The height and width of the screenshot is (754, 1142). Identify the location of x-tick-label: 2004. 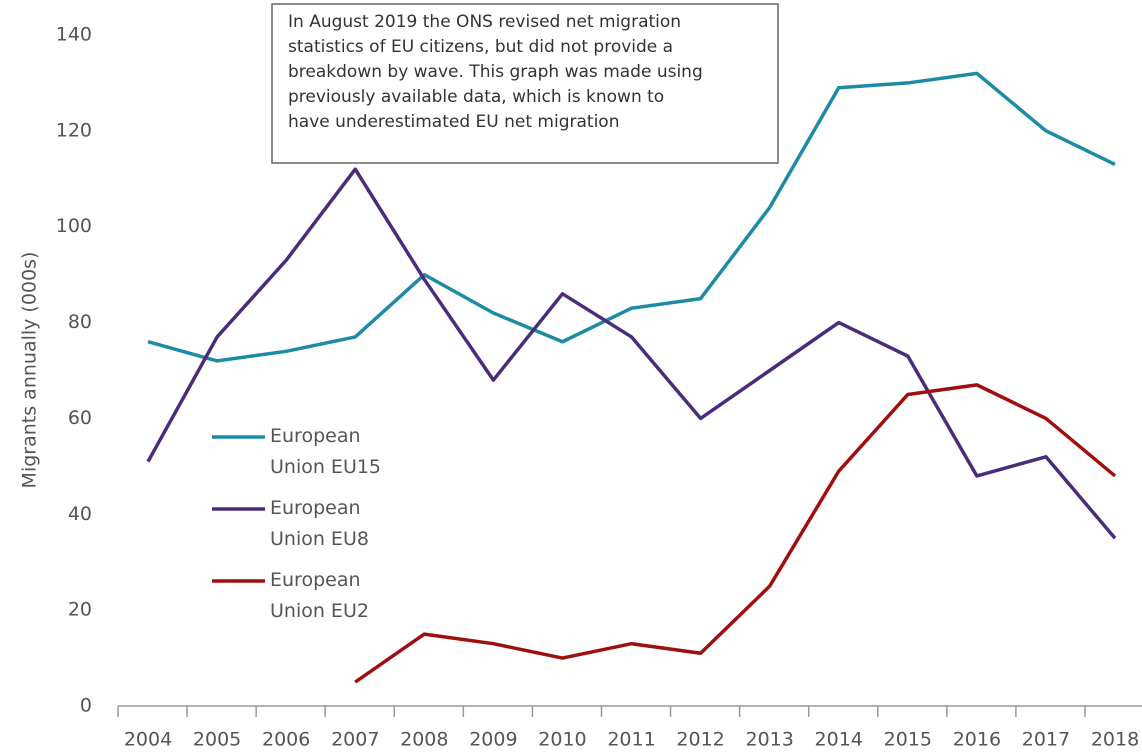
(148, 740).